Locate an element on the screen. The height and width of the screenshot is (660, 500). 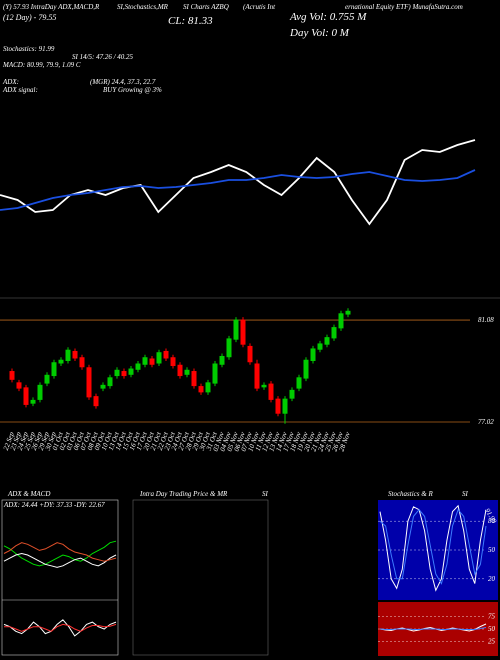
y-tick-label: 80 is located at coordinates (492, 521).